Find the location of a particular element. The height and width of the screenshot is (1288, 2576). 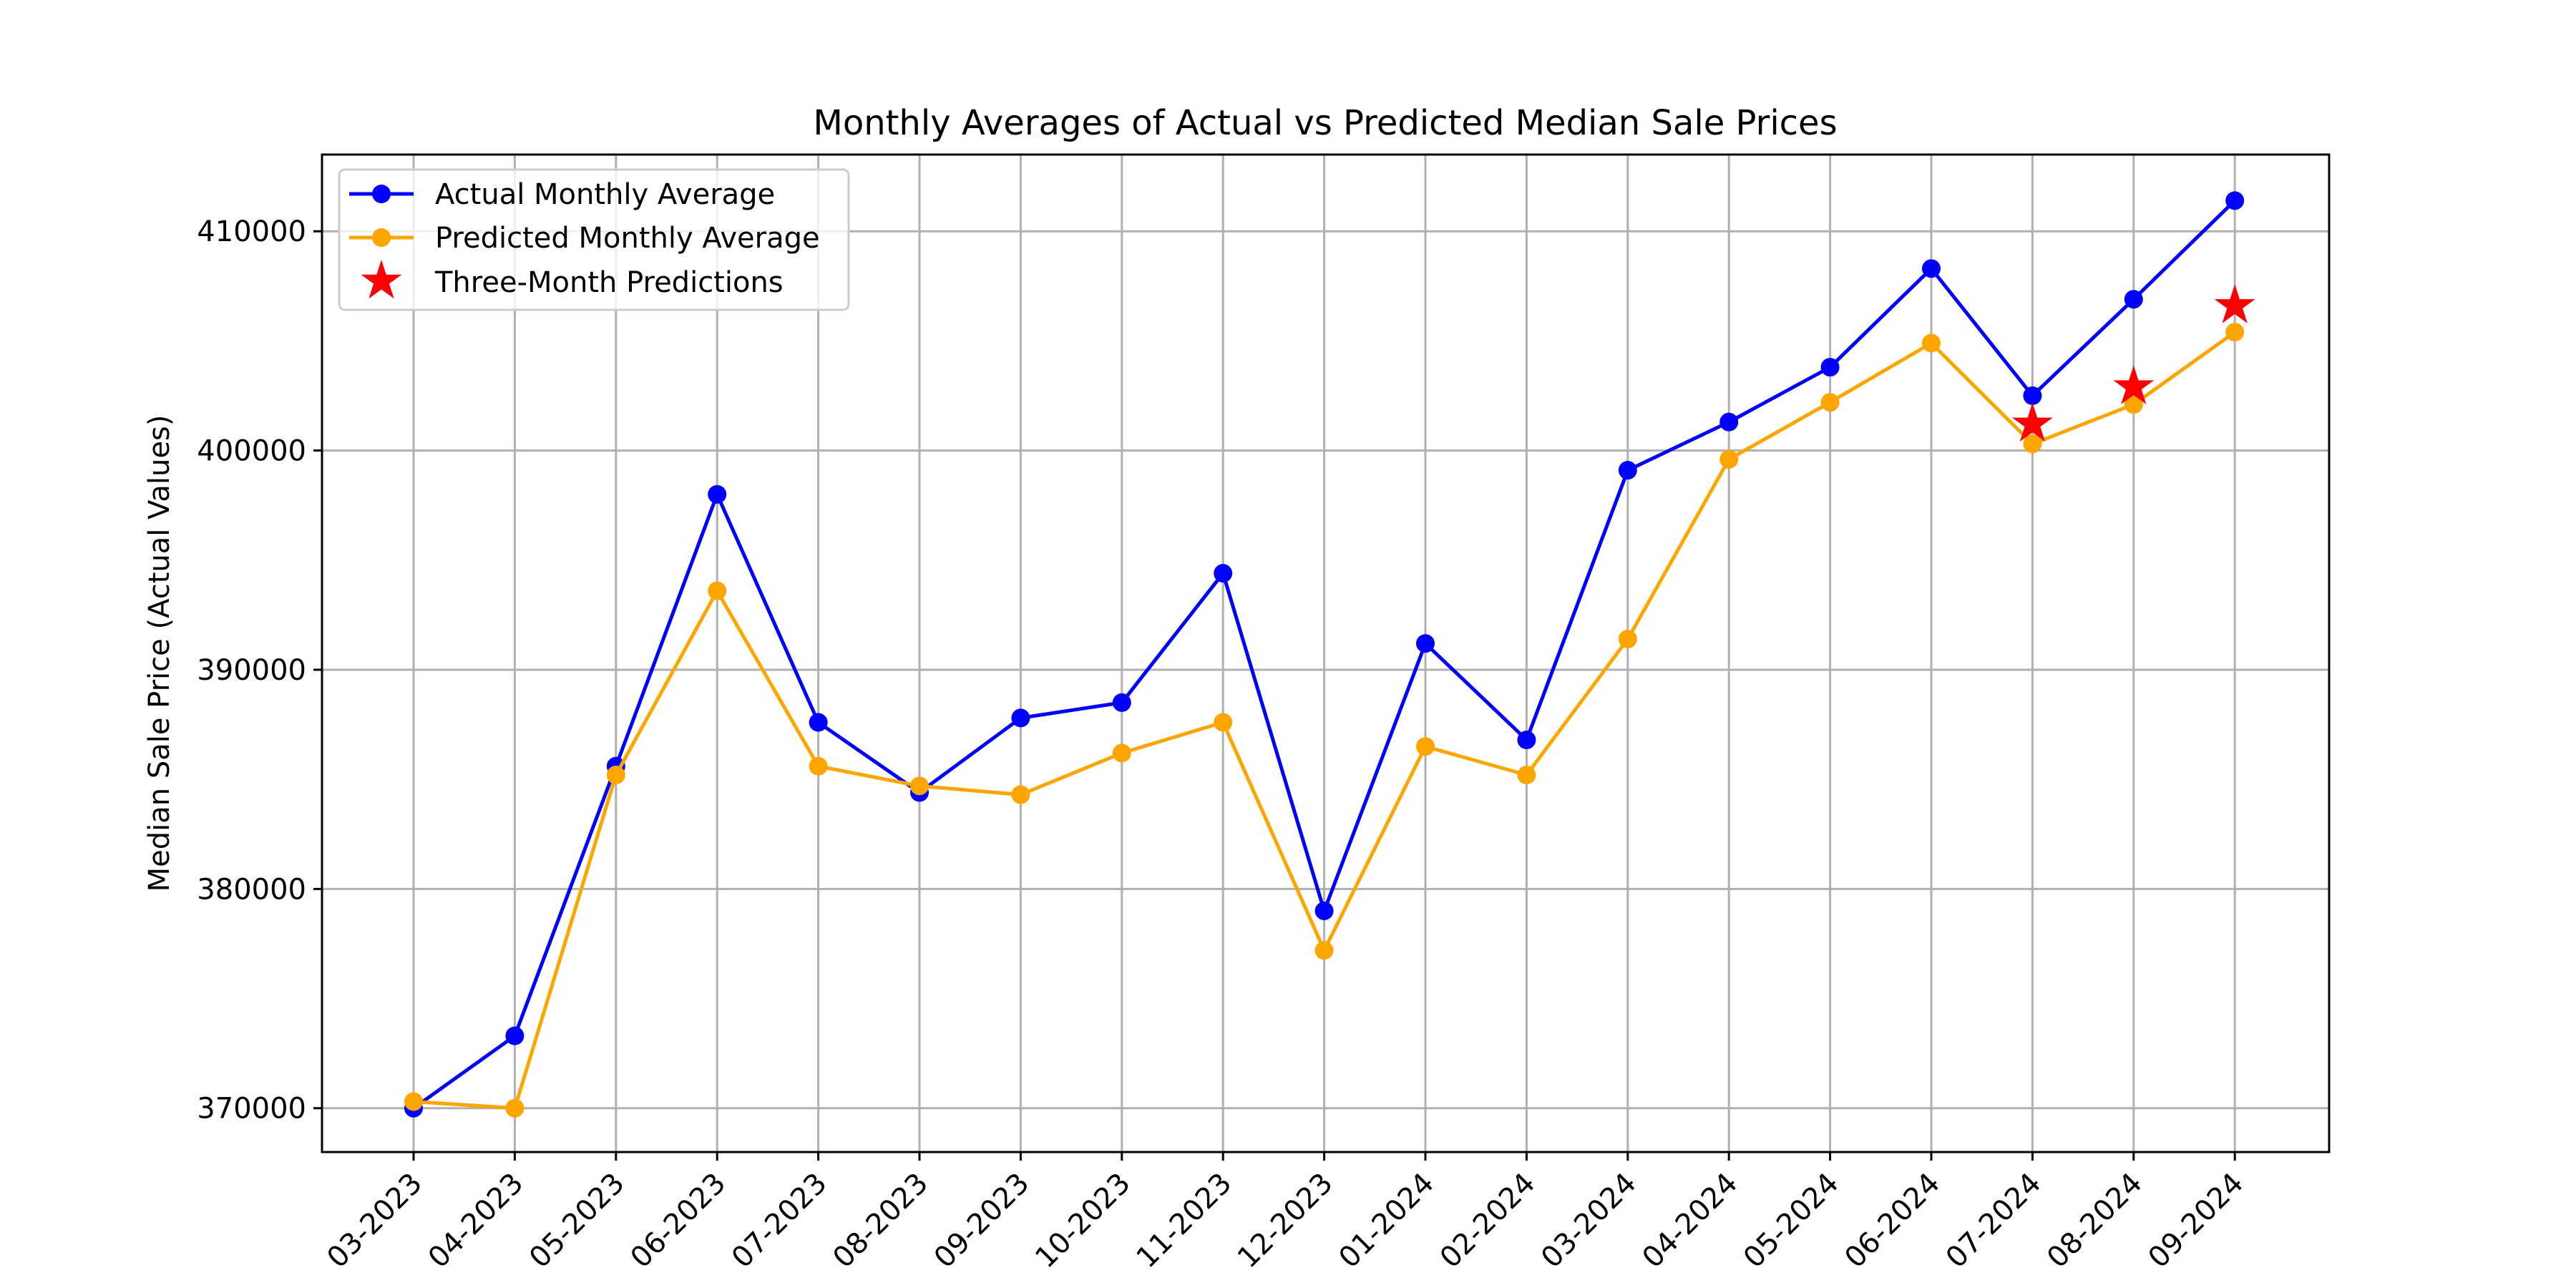

legend-label-predicted: Predicted Monthly Average is located at coordinates (627, 238).